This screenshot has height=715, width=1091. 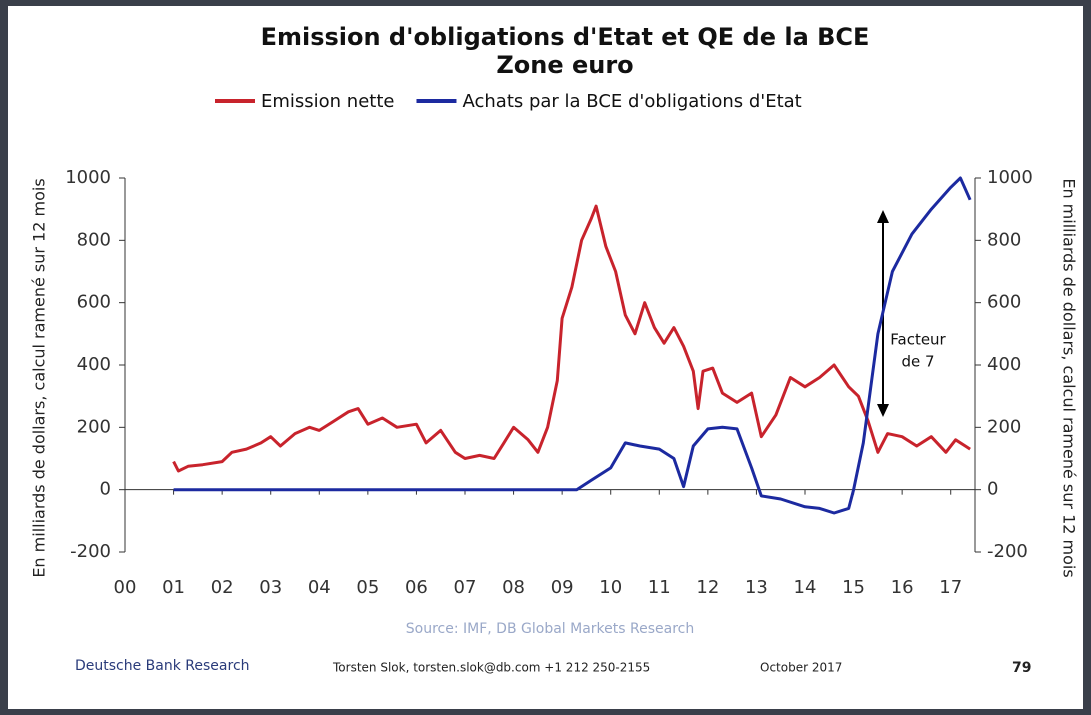 I want to click on y-tick-label: 200, so click(x=94, y=426).